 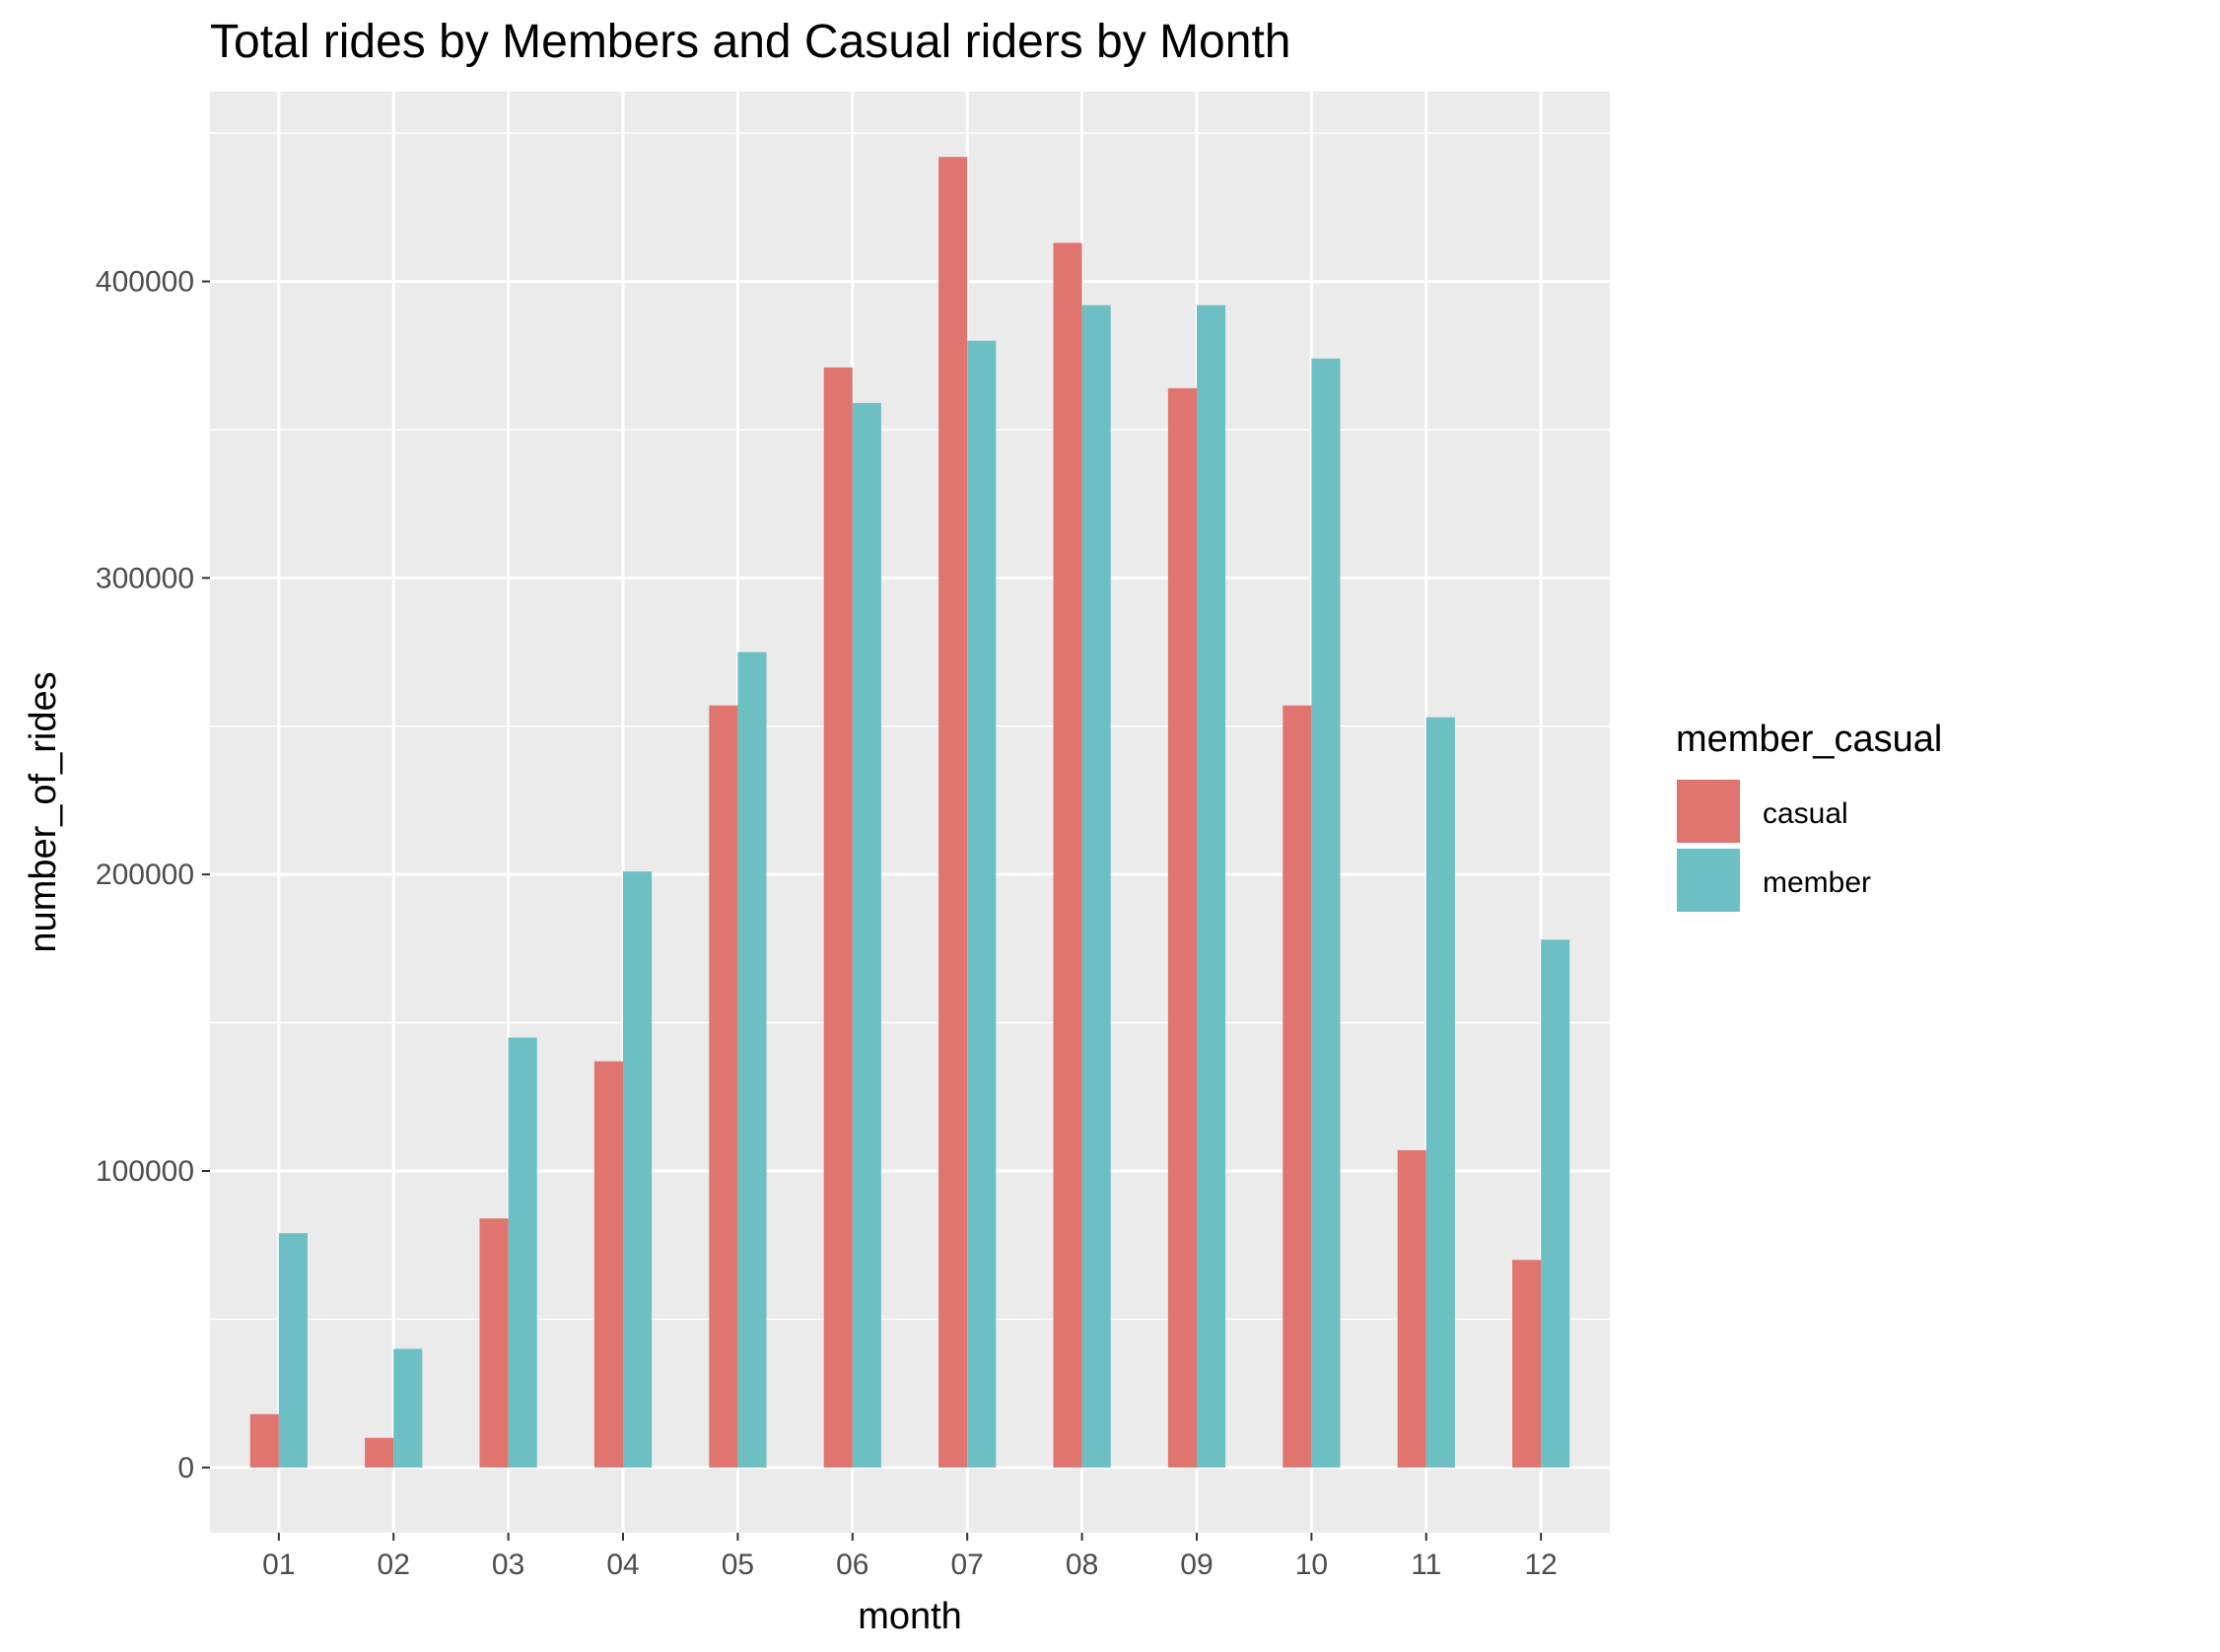 I want to click on legend-key-member, so click(x=1708, y=880).